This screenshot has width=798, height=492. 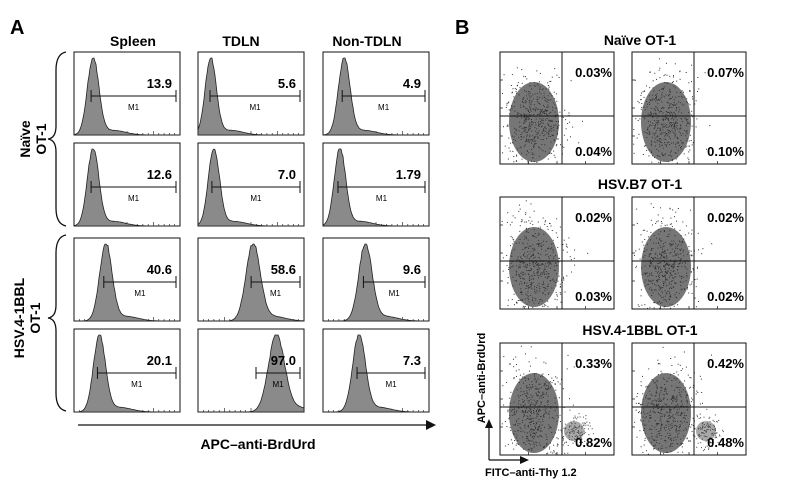 I want to click on quadrant-upper-right-label: 0.42%, so click(x=725, y=363).